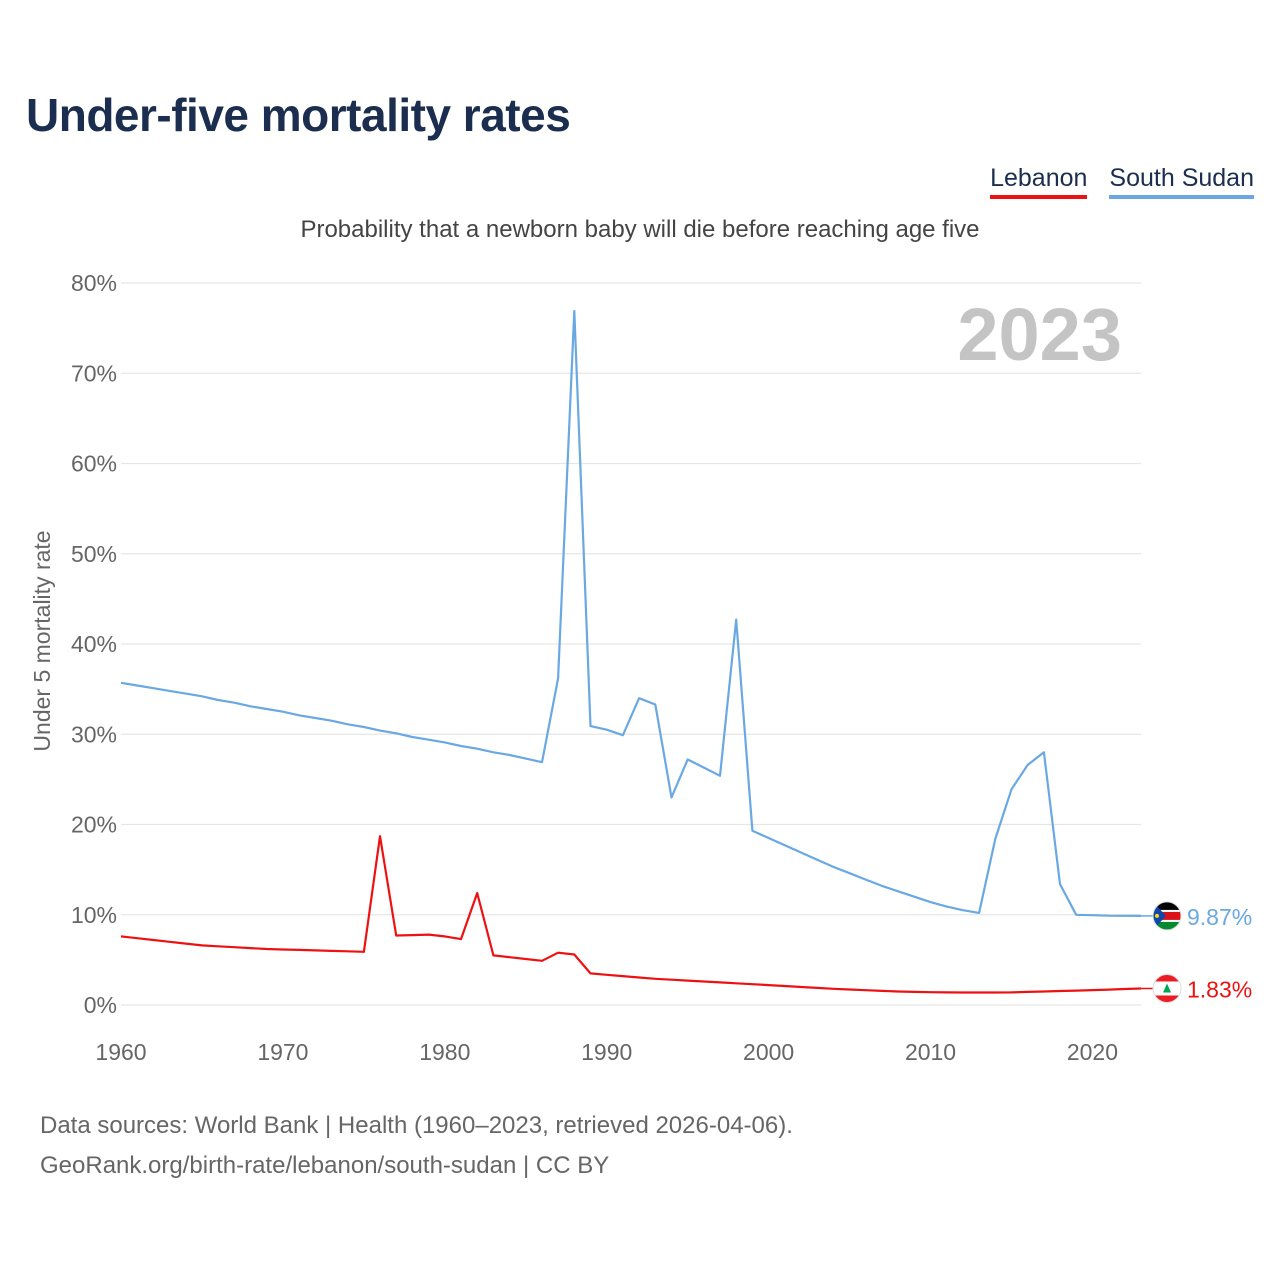  I want to click on x-tick-label: 1970, so click(282, 1052).